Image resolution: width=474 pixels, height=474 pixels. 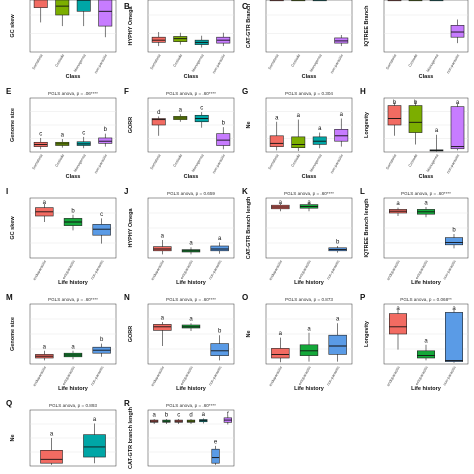 What do you see at coordinates (131, 334) in the screenshot?
I see `y-axis-label: GORR` at bounding box center [131, 334].